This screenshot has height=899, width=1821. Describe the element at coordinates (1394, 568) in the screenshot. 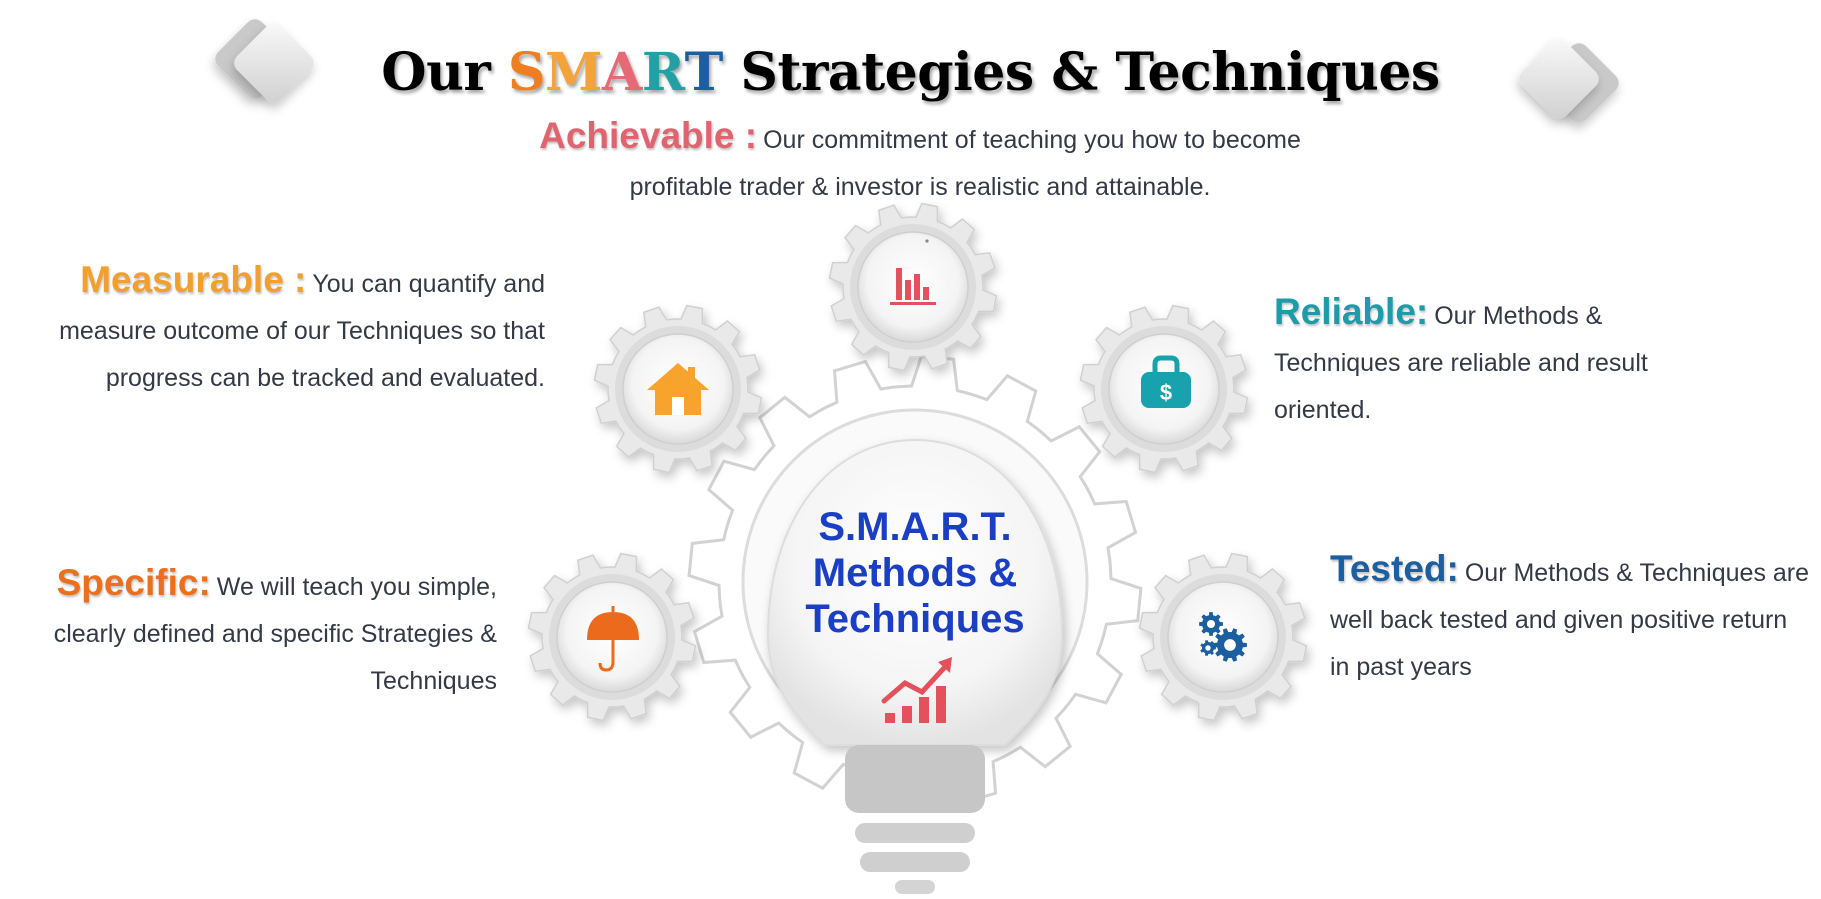

I see `tested-heading: Tested:` at that location.